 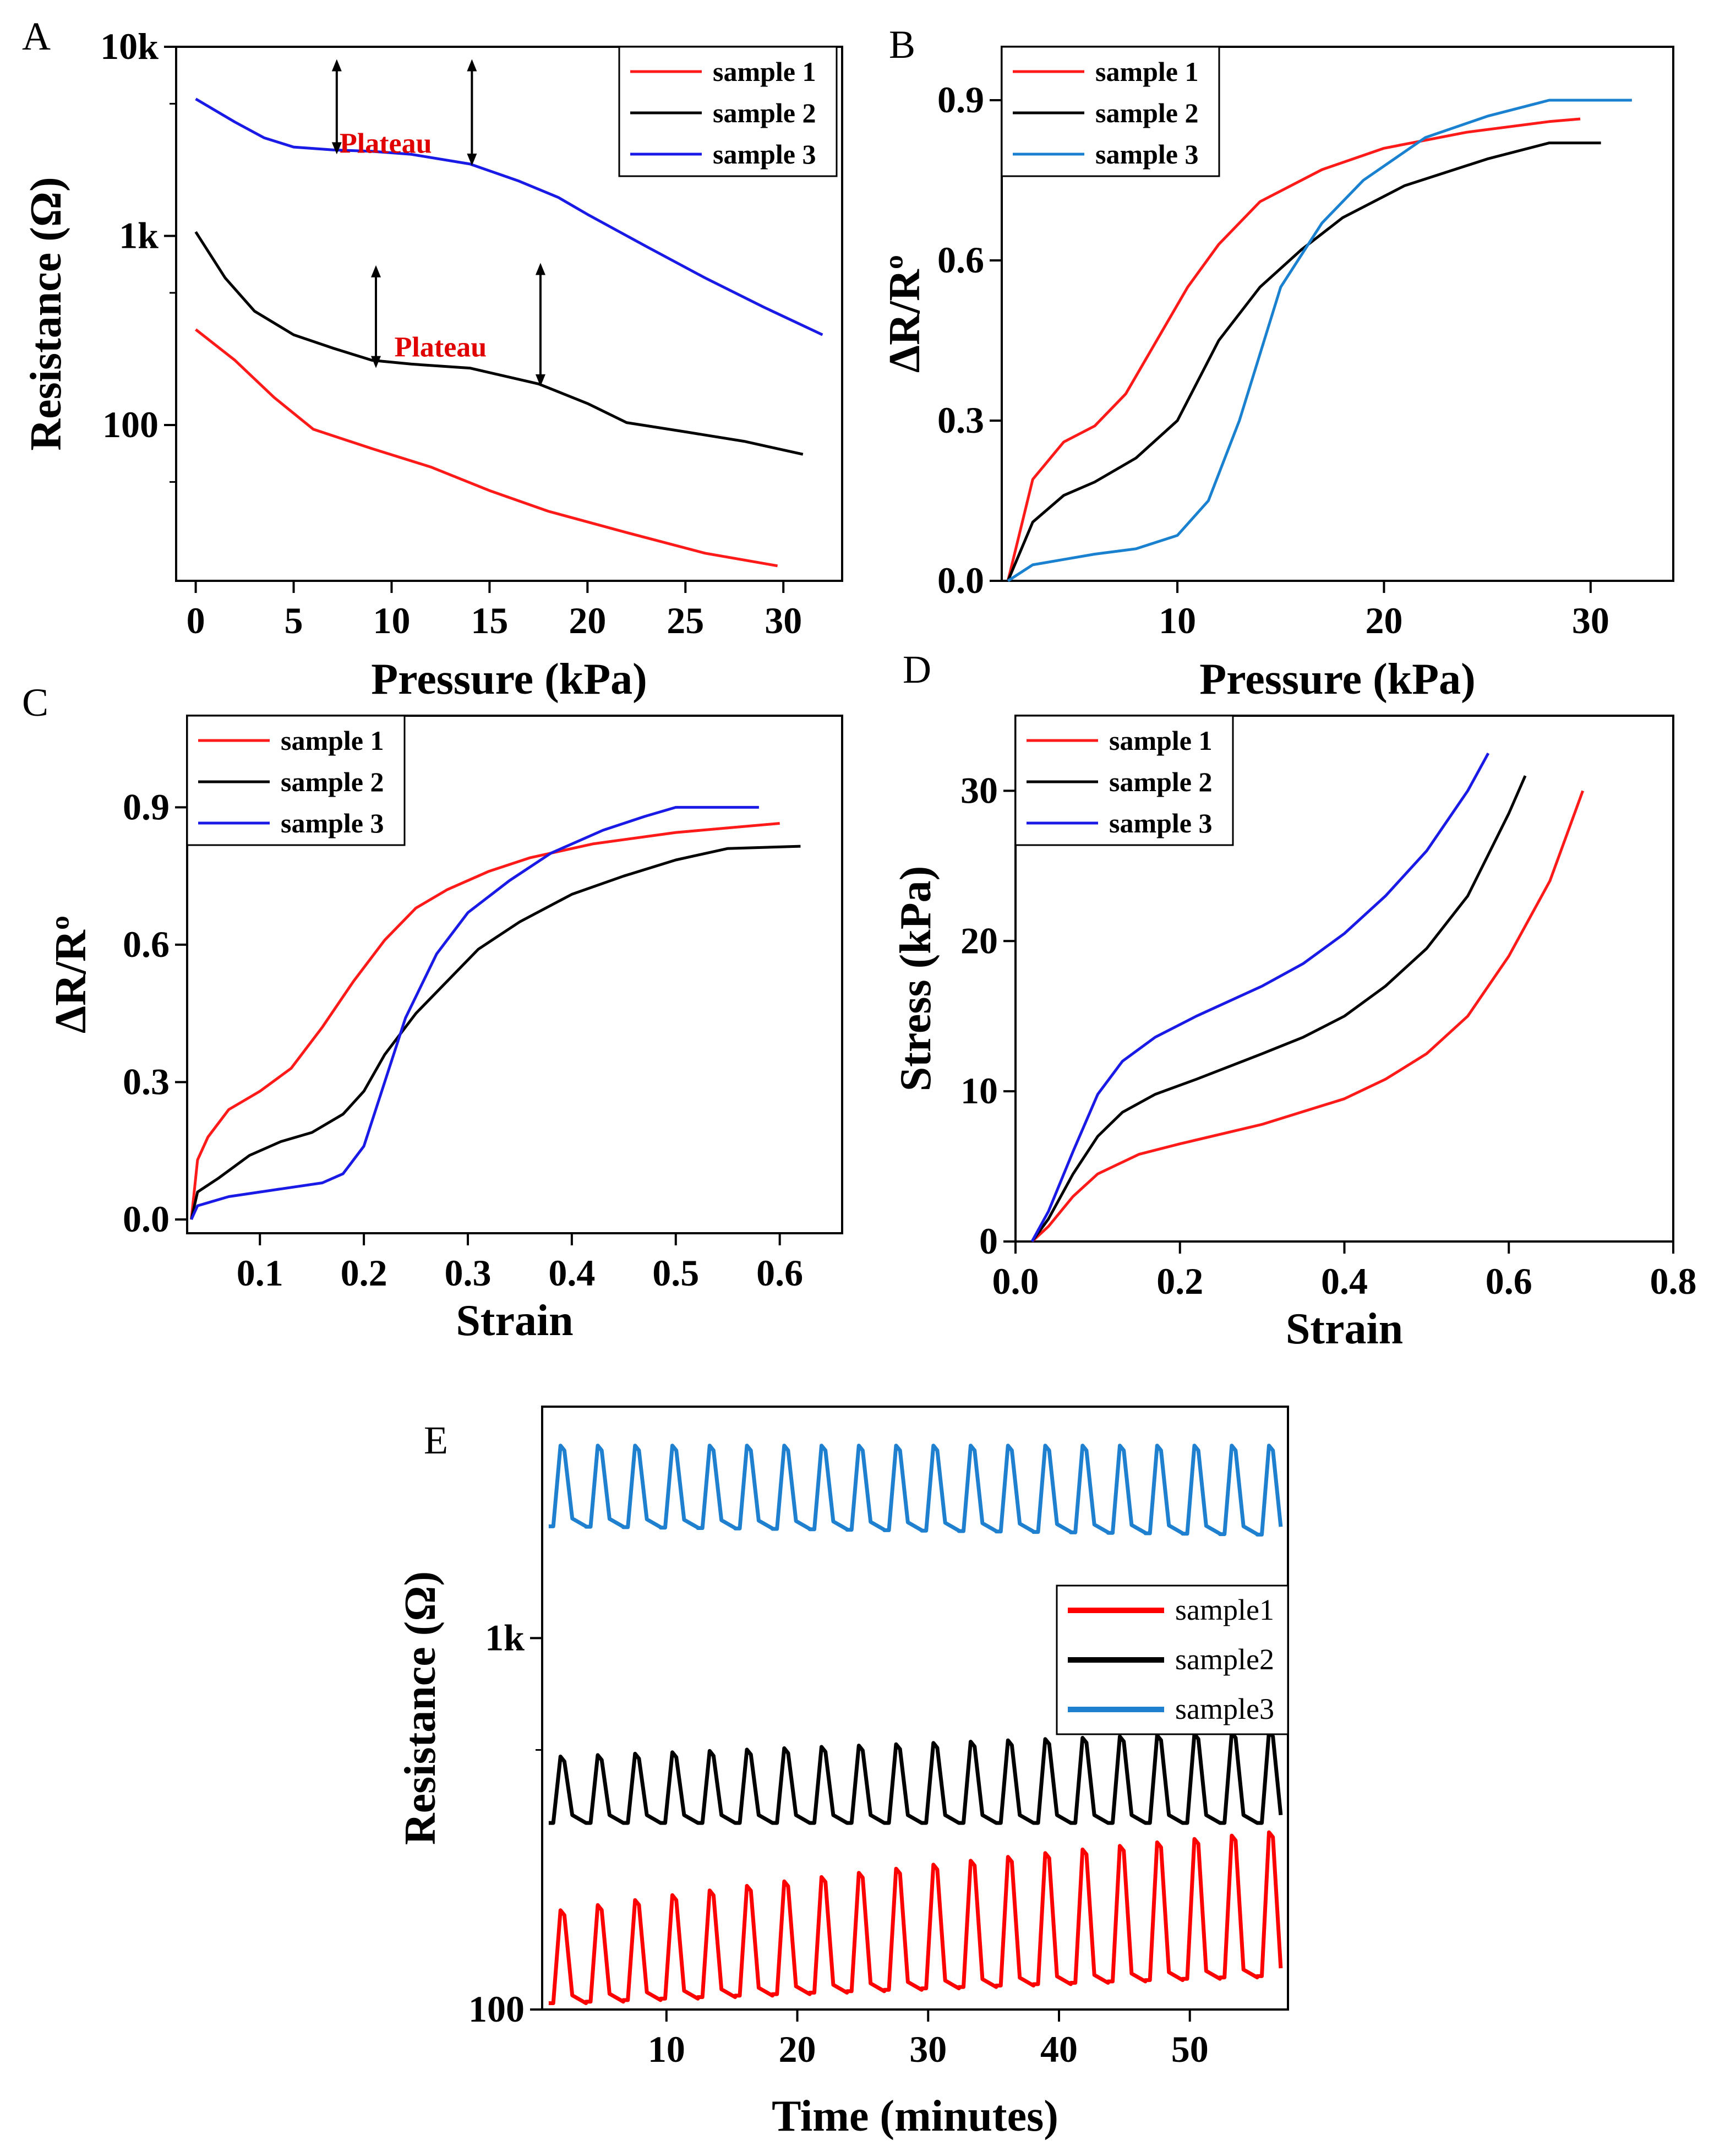 I want to click on x-tick-label: 0.8, so click(x=1674, y=1281).